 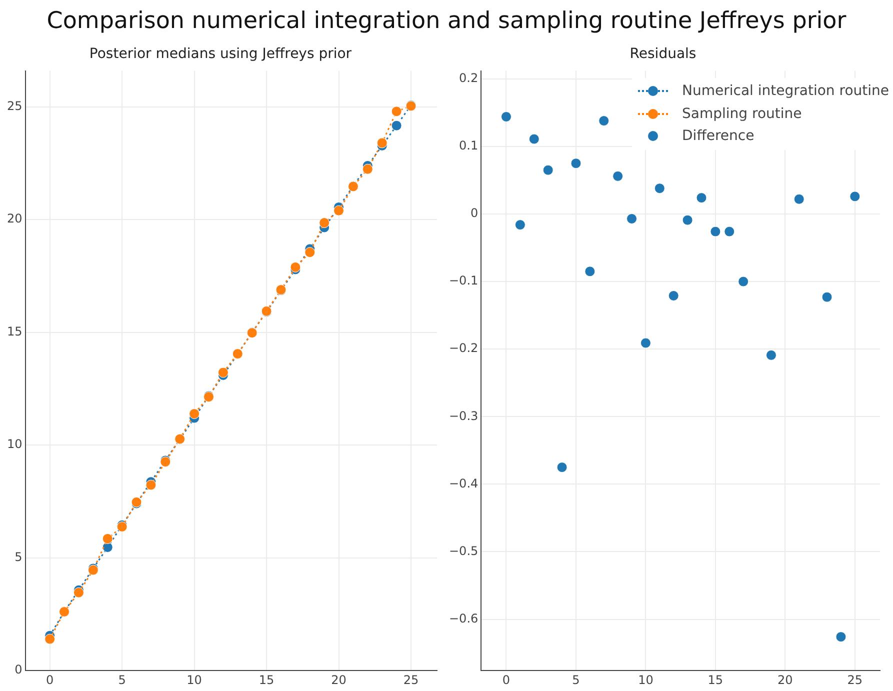 I want to click on y-tick-label: −0.5, so click(x=463, y=551).